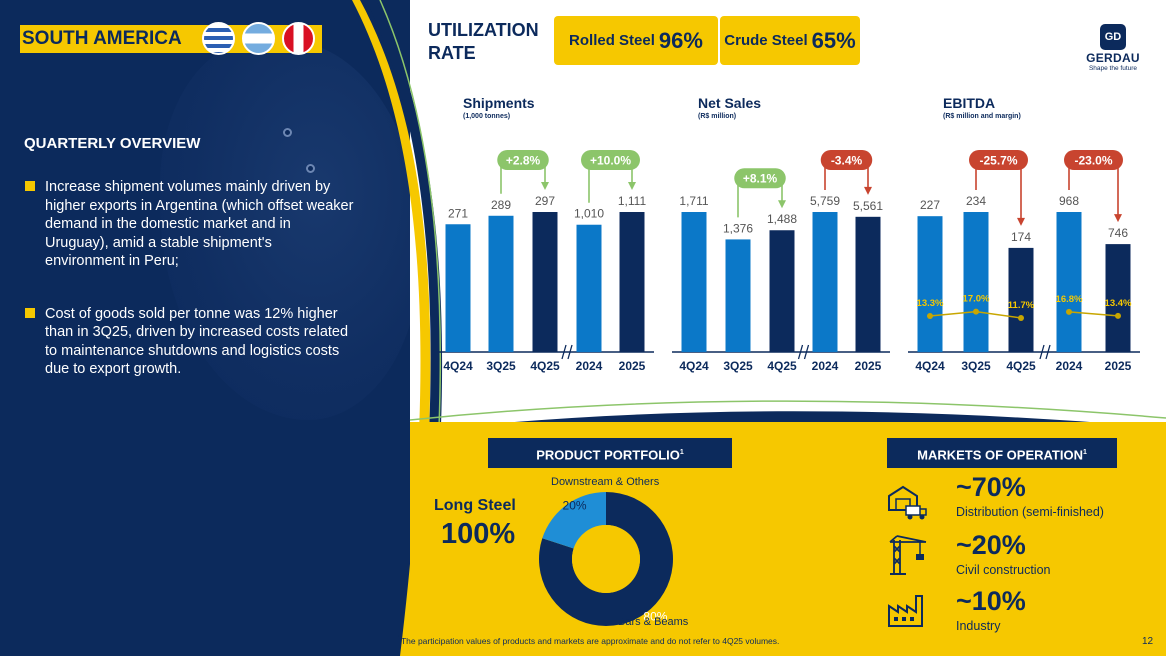  Describe the element at coordinates (567, 352) in the screenshot. I see `shipments-axis-break` at that location.